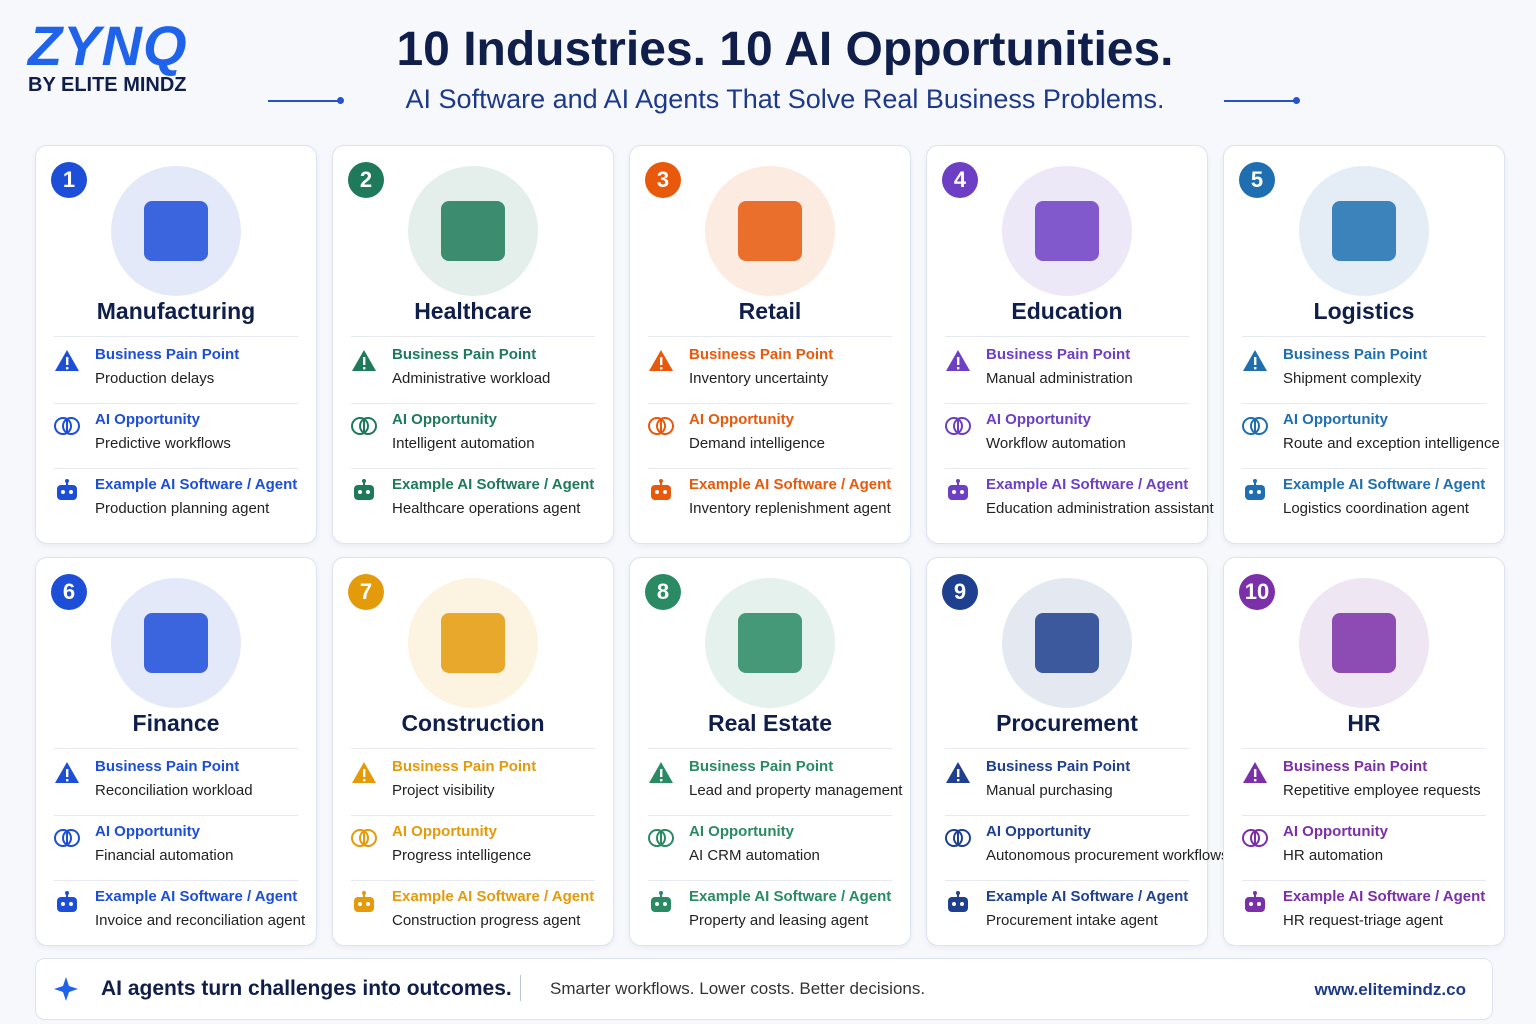 Image resolution: width=1536 pixels, height=1024 pixels. I want to click on card-number: 4, so click(960, 180).